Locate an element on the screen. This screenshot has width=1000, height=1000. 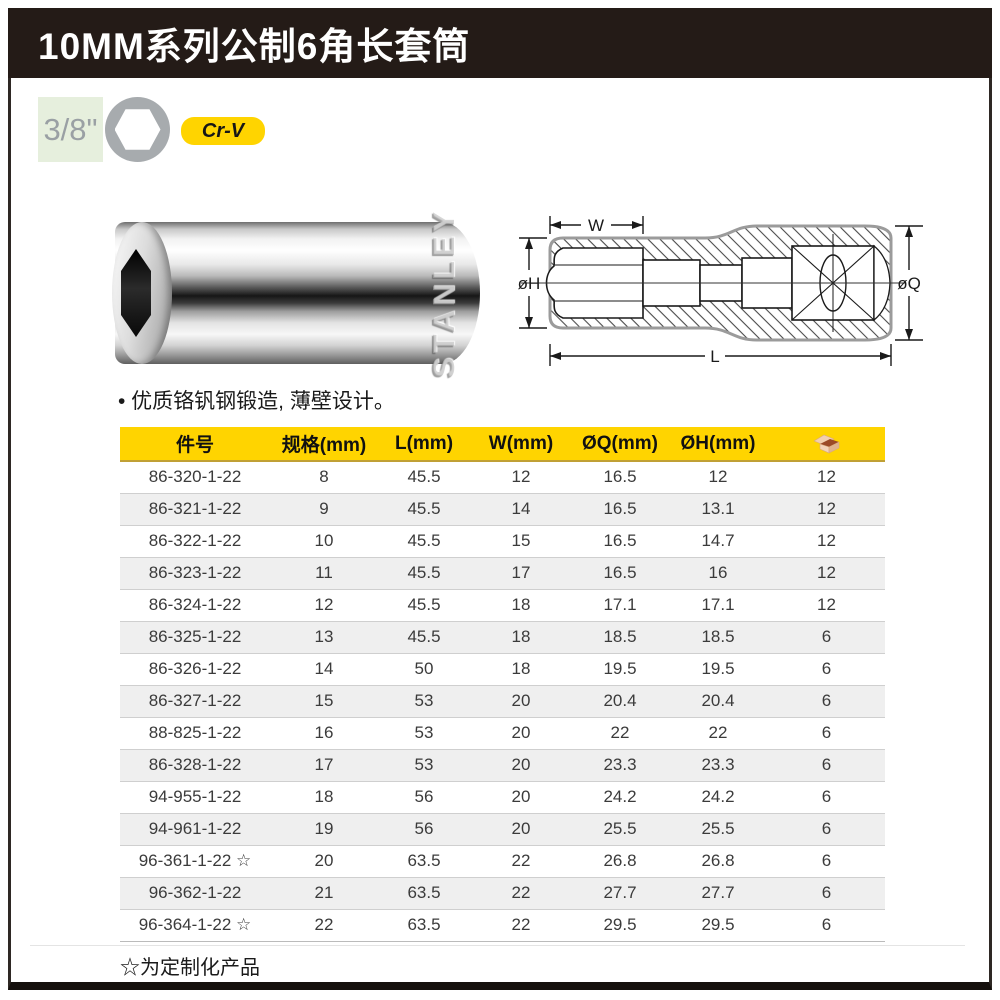
table-cell: 19 is located at coordinates (324, 828).